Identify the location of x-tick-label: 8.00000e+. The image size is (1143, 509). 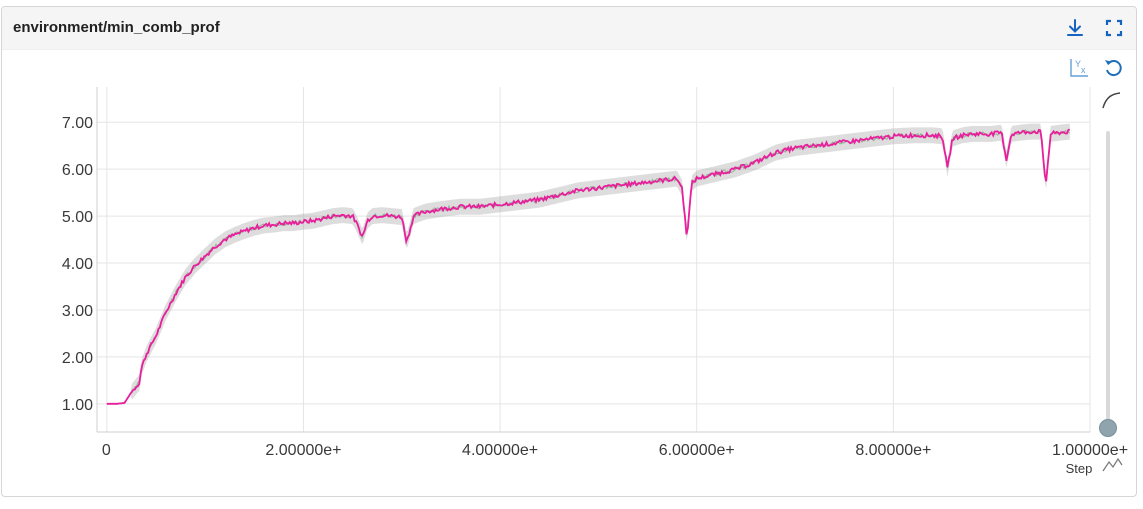
(893, 450).